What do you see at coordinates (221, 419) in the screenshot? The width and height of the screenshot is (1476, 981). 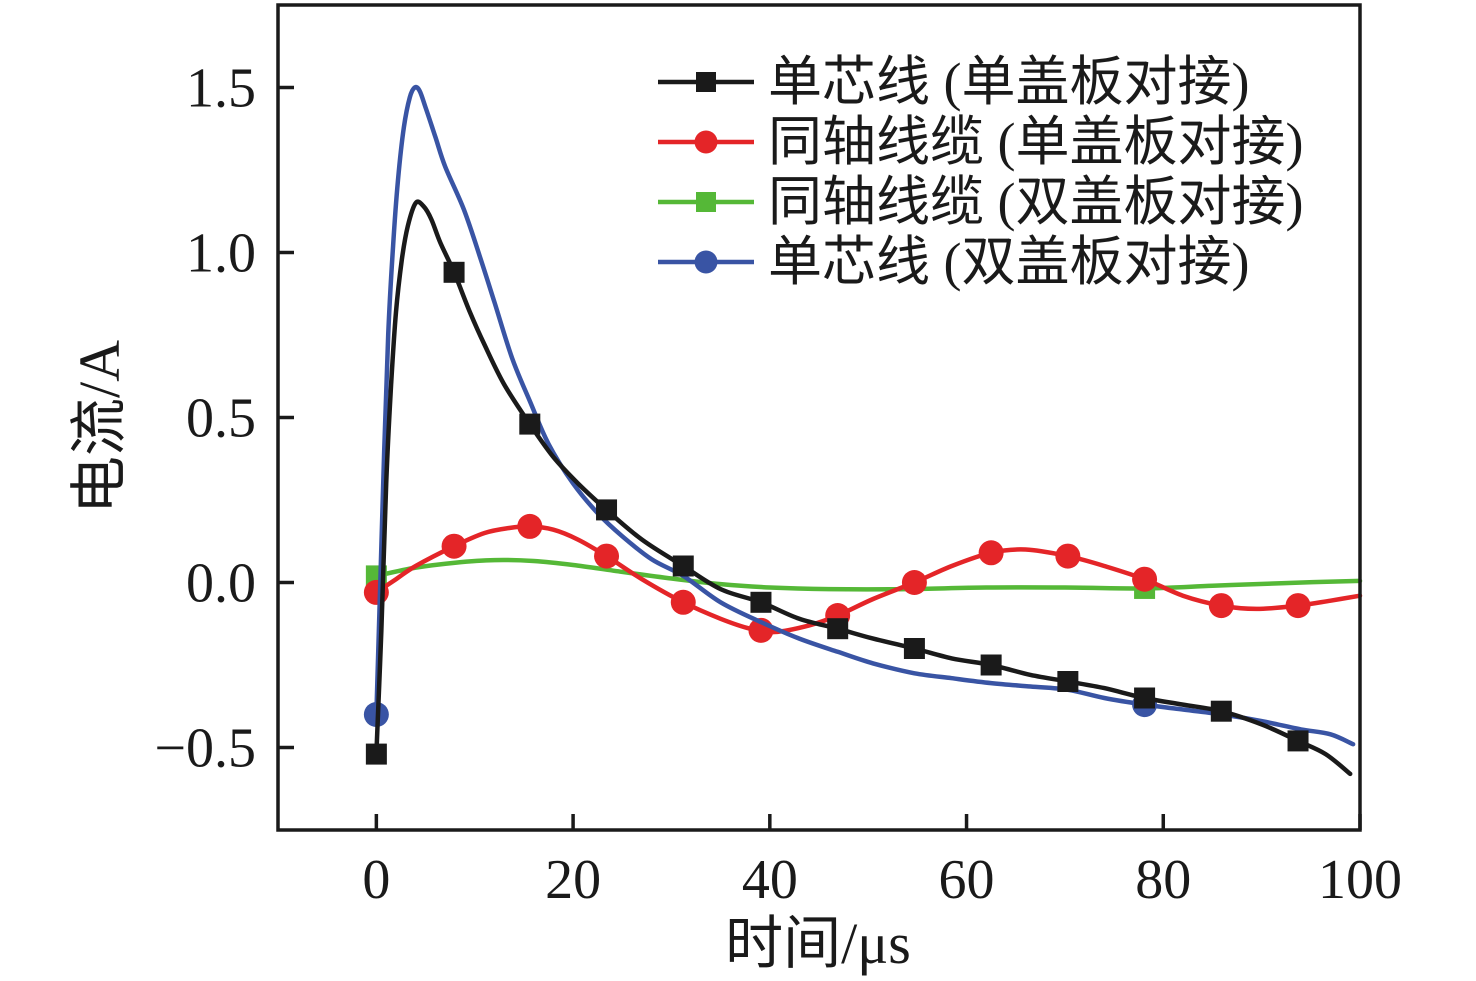 I see `y-tick-label: 0.5` at bounding box center [221, 419].